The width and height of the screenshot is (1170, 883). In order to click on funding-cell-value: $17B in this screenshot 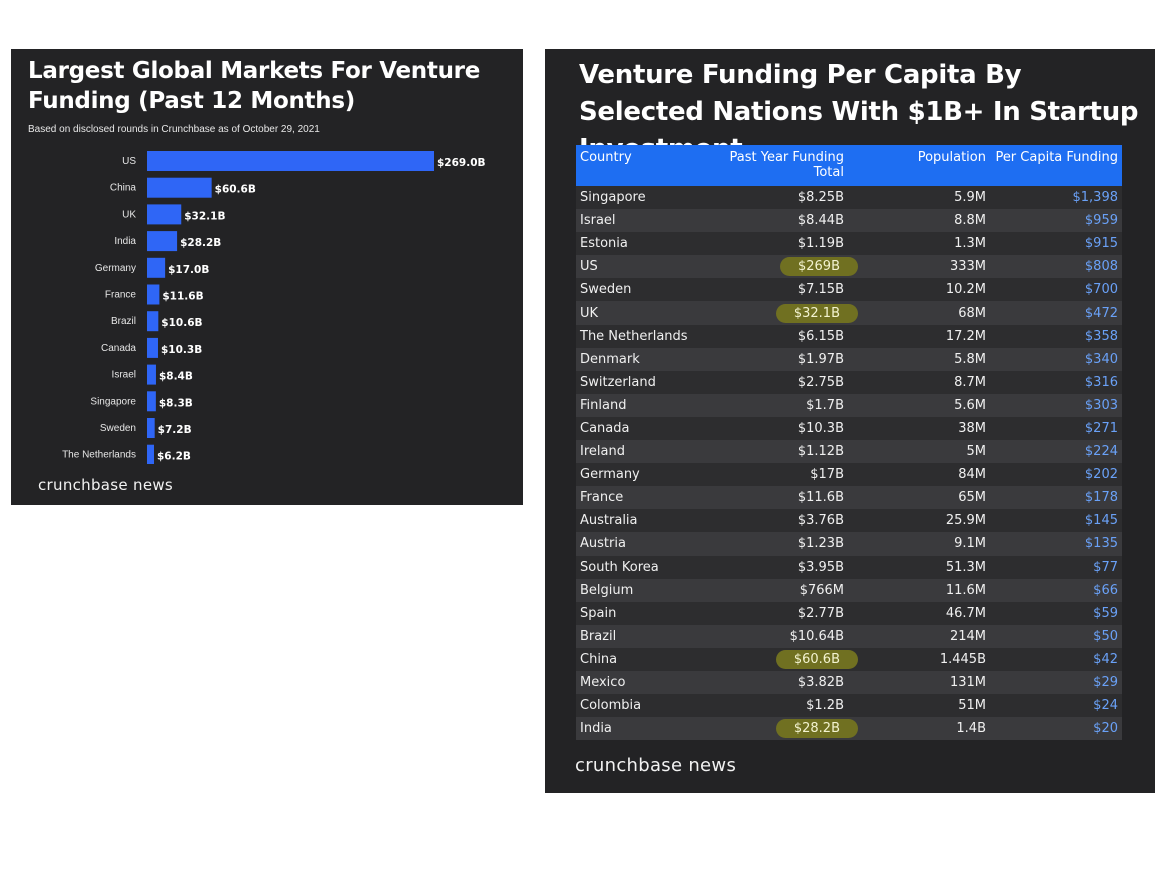, I will do `click(827, 475)`.